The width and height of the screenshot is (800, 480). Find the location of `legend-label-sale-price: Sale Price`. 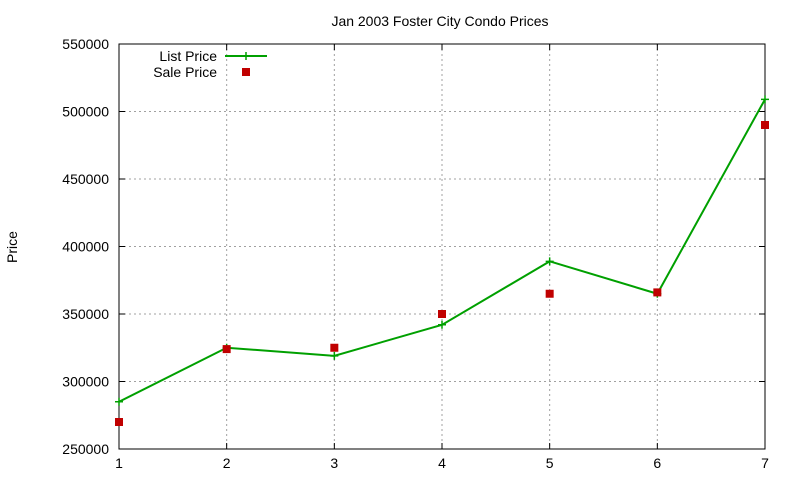

legend-label-sale-price: Sale Price is located at coordinates (185, 72).